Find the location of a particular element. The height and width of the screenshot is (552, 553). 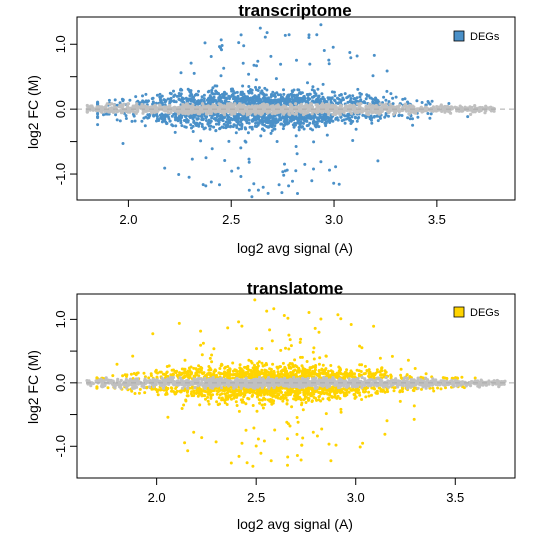

panel-title: translatome is located at coordinates (295, 288).